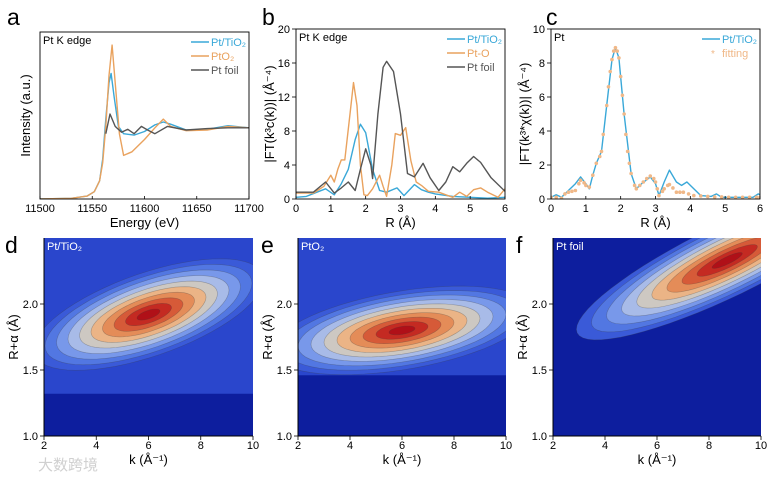 The width and height of the screenshot is (773, 477). What do you see at coordinates (539, 305) in the screenshot?
I see `y-tick-label: 2.0` at bounding box center [539, 305].